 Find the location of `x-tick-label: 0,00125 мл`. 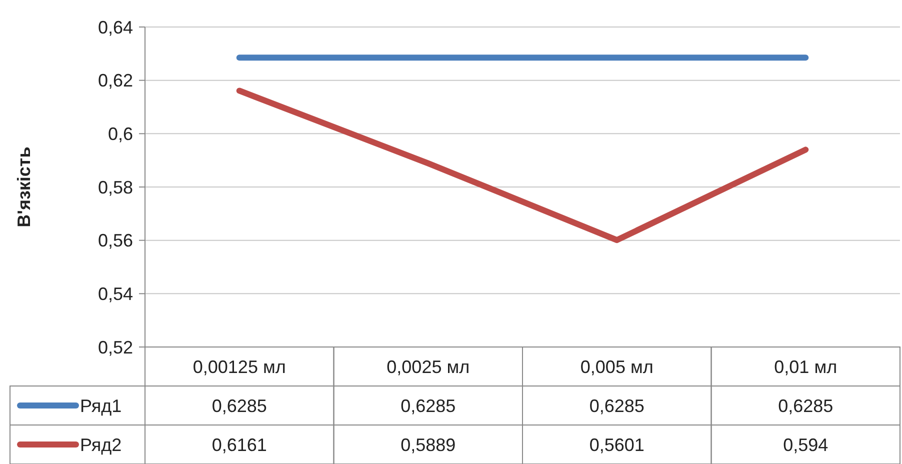

x-tick-label: 0,00125 мл is located at coordinates (239, 366).